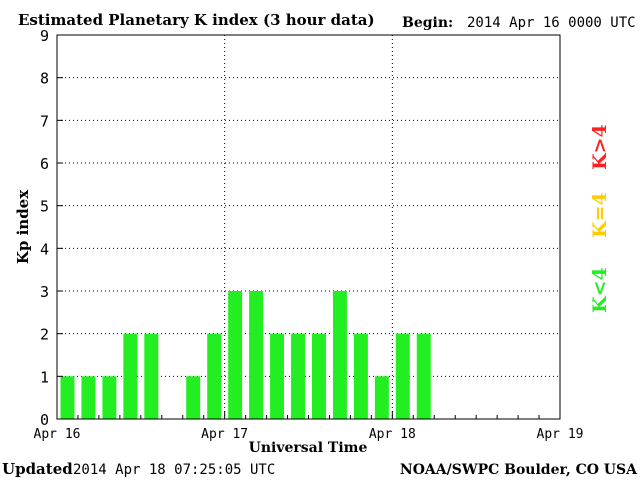 This screenshot has height=480, width=640. I want to click on y-tick-label: 5, so click(44, 207).